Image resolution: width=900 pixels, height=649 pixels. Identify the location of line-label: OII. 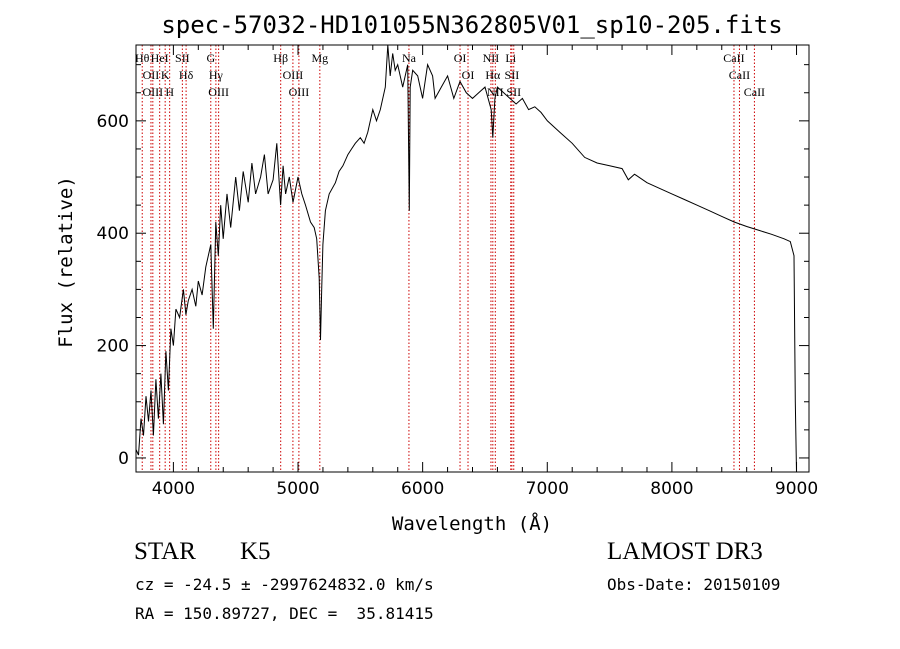
(151, 75).